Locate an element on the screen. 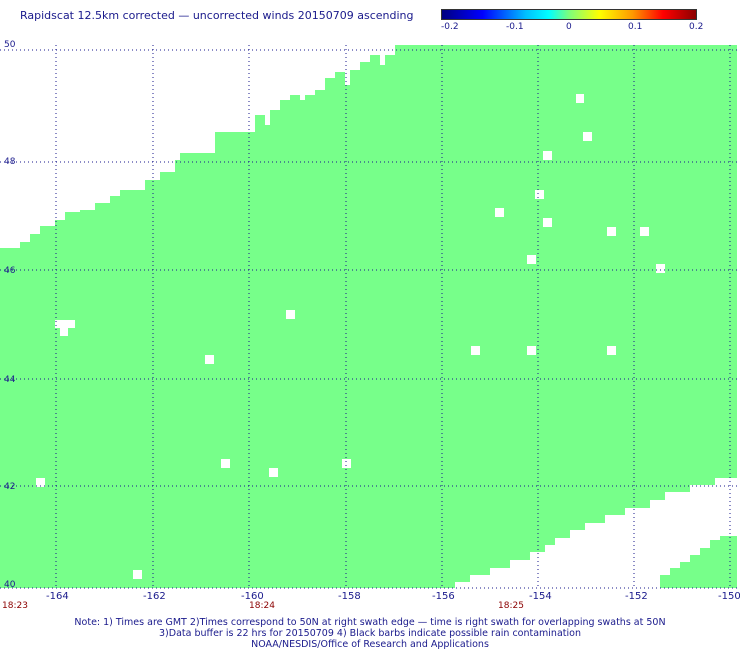  colorbar-label: 0.2 is located at coordinates (696, 27).